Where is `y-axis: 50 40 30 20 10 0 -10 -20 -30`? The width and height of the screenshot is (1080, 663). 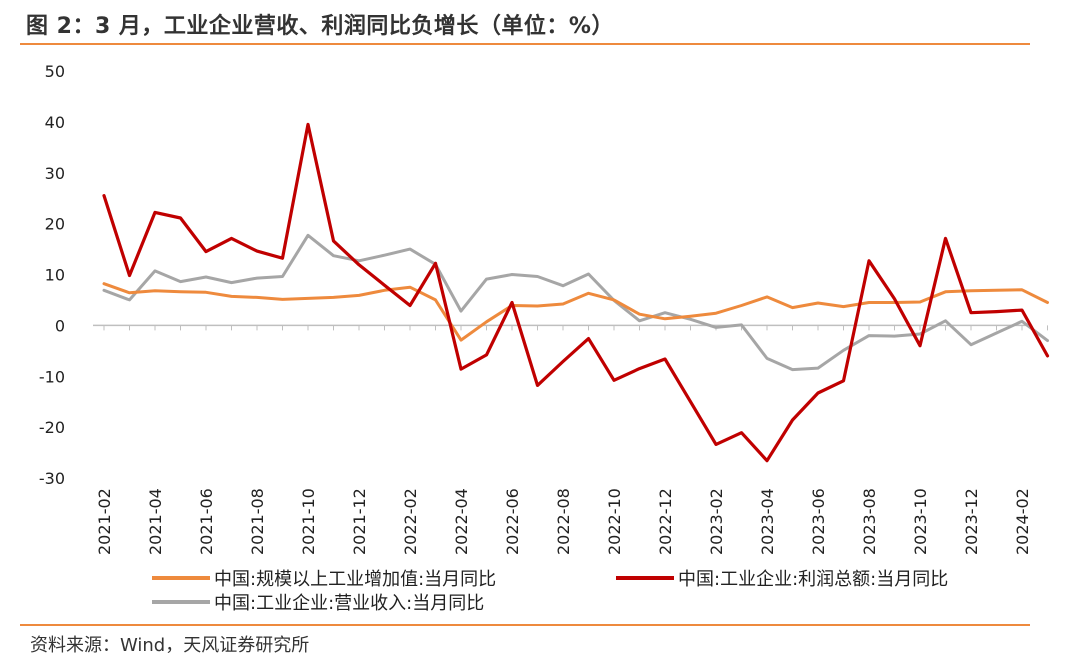 y-axis: 50 40 30 20 10 0 -10 -20 -30 is located at coordinates (52, 275).